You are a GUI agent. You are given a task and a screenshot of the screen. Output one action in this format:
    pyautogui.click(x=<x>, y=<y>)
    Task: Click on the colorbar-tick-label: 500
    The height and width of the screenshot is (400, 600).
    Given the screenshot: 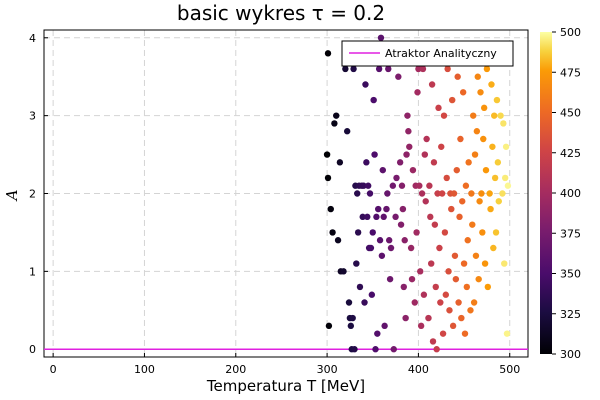 What is the action you would take?
    pyautogui.click(x=570, y=32)
    